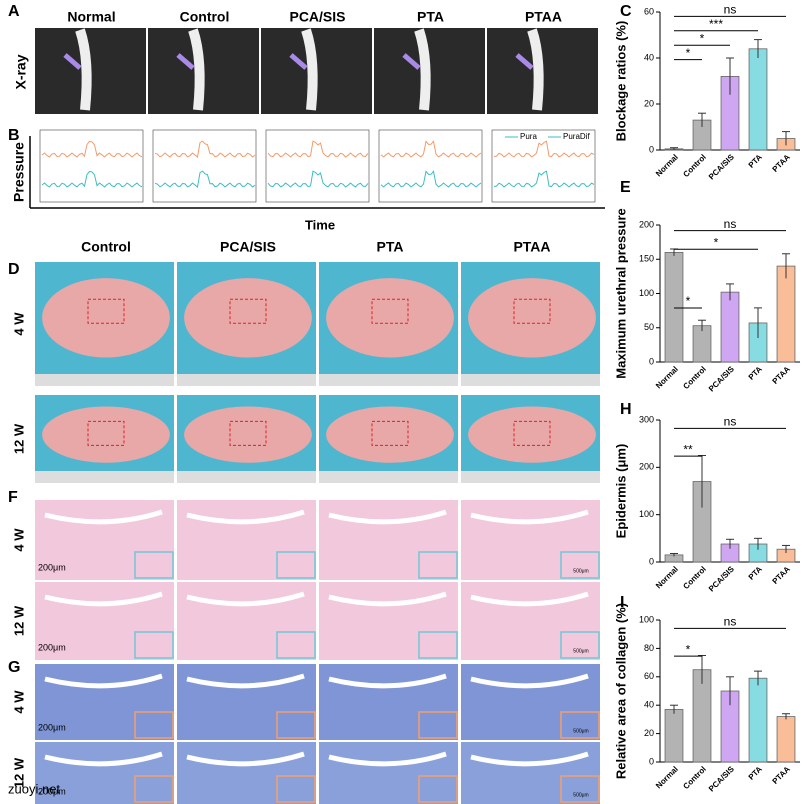 The width and height of the screenshot is (811, 804). What do you see at coordinates (14, 11) in the screenshot?
I see `panel-label: A` at bounding box center [14, 11].